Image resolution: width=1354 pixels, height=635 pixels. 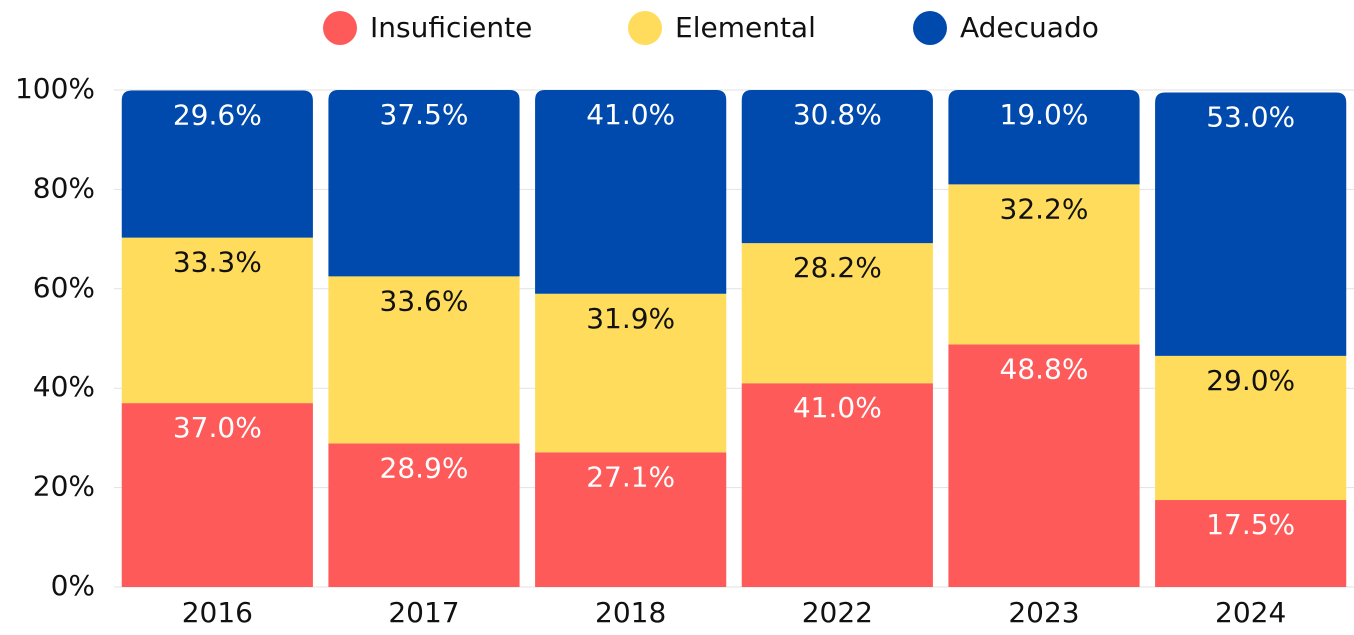 I want to click on y-tick-label: 0%, so click(x=73, y=585).